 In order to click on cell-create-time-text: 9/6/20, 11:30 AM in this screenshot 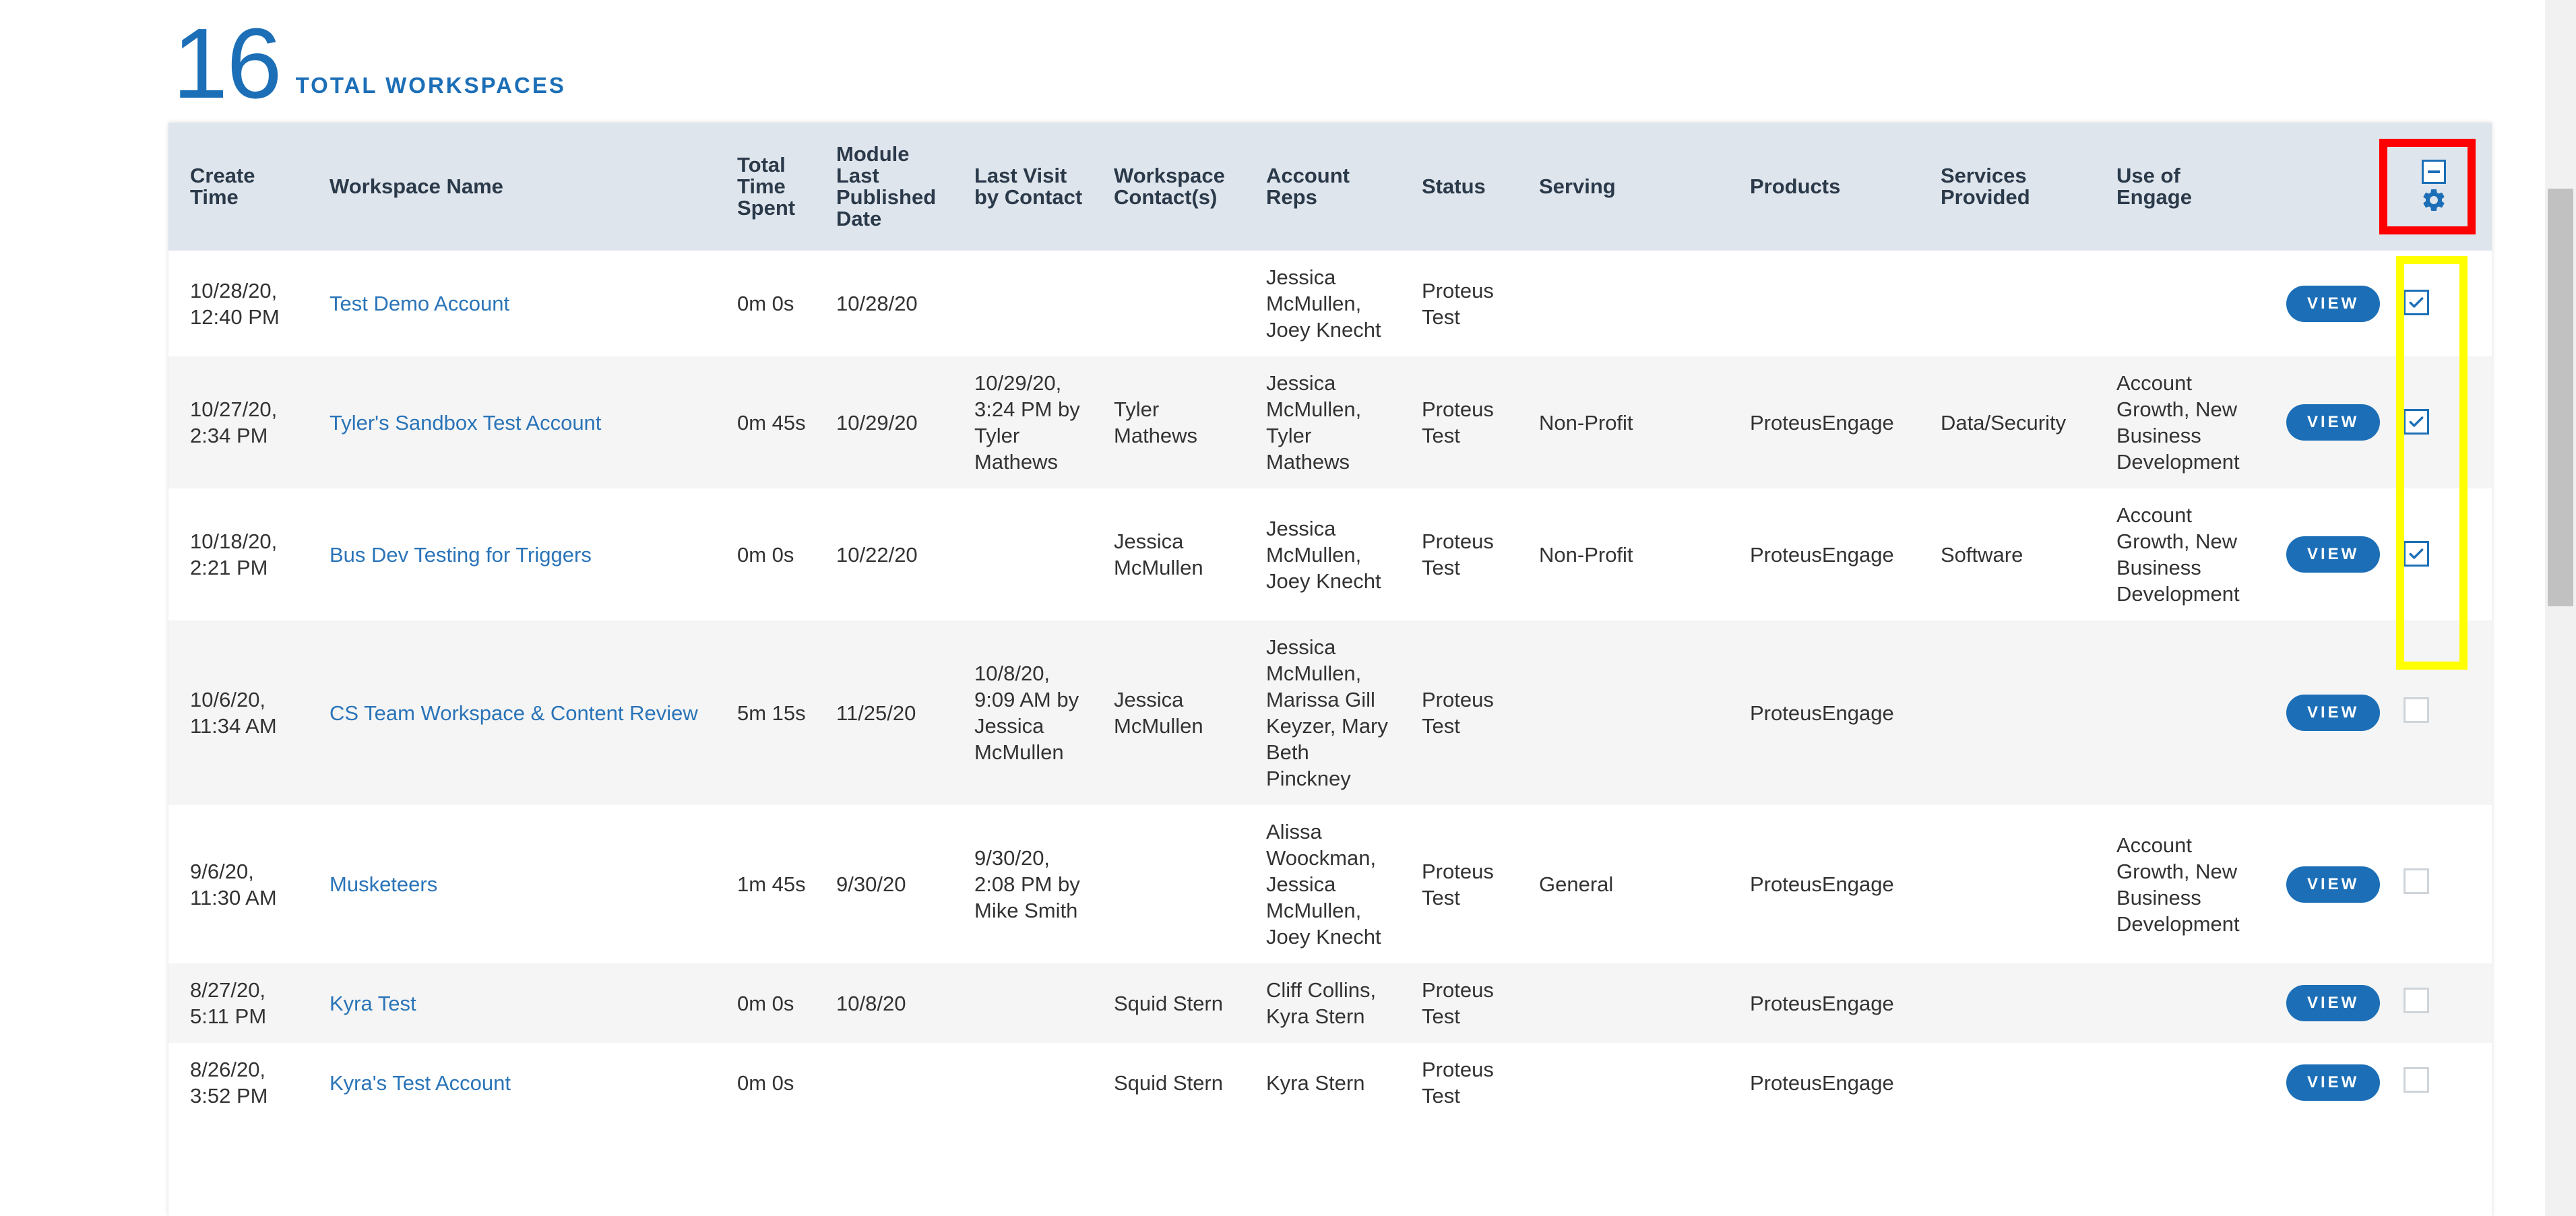, I will do `click(233, 884)`.